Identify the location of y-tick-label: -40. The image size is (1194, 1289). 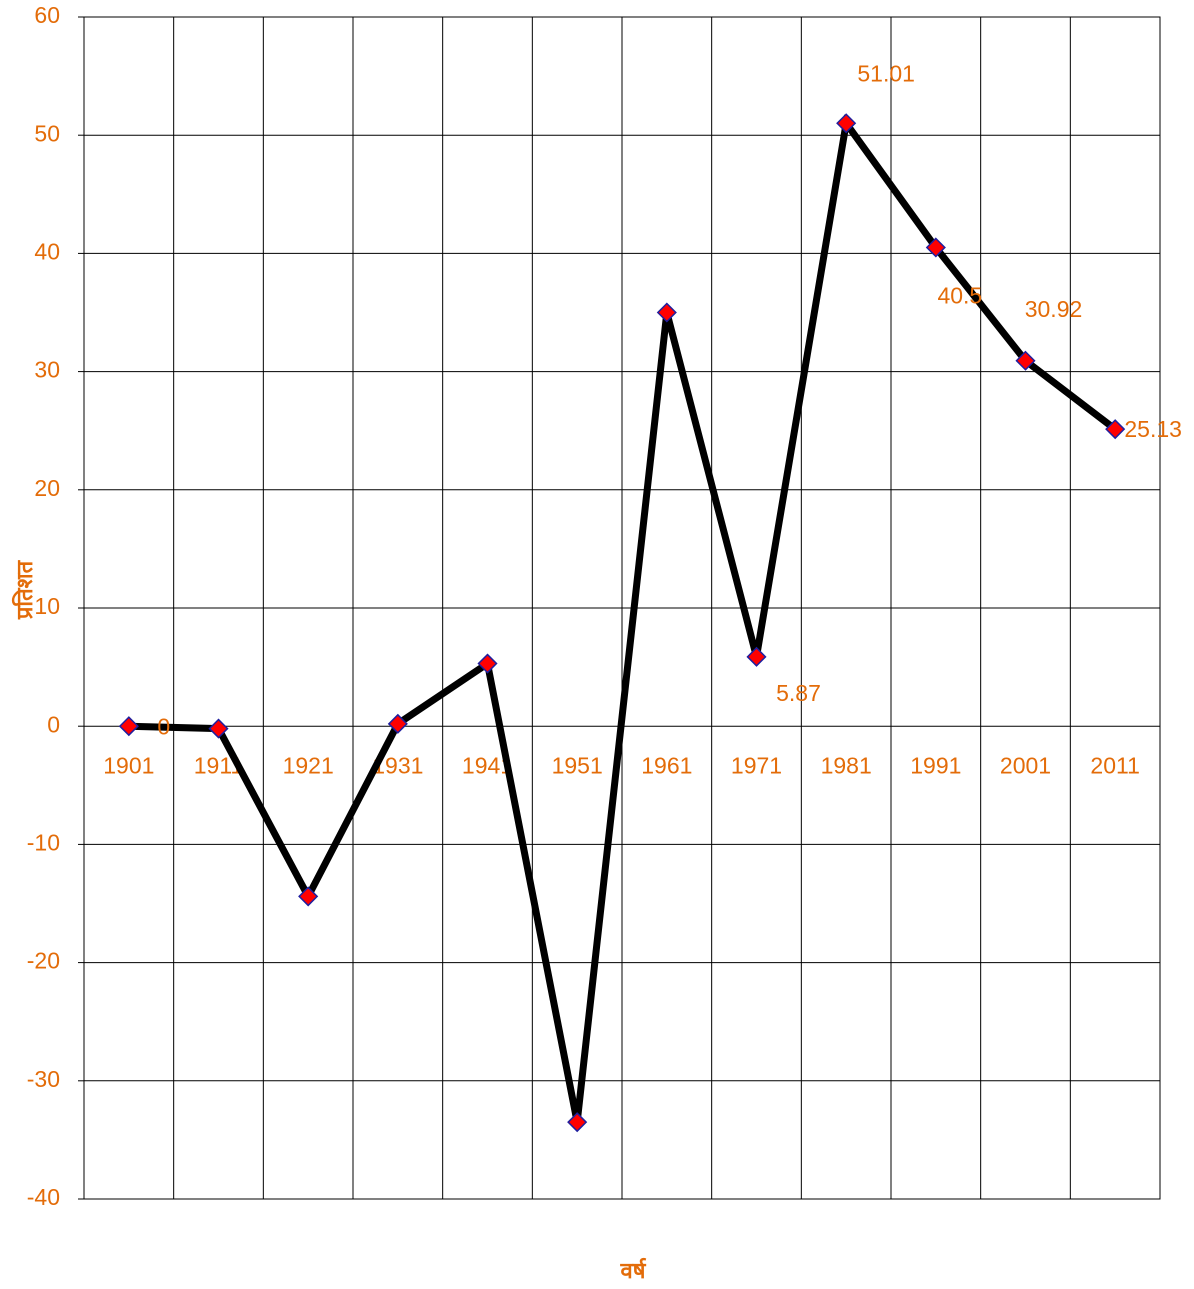
(43, 1197).